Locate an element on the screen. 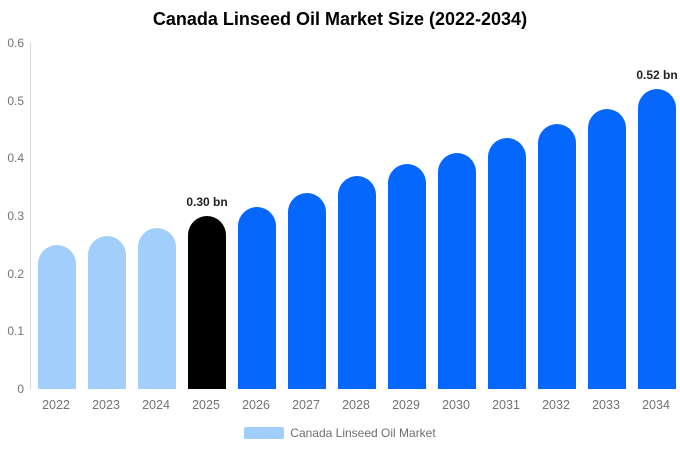  x-axis-label-2028: 2028 is located at coordinates (356, 405).